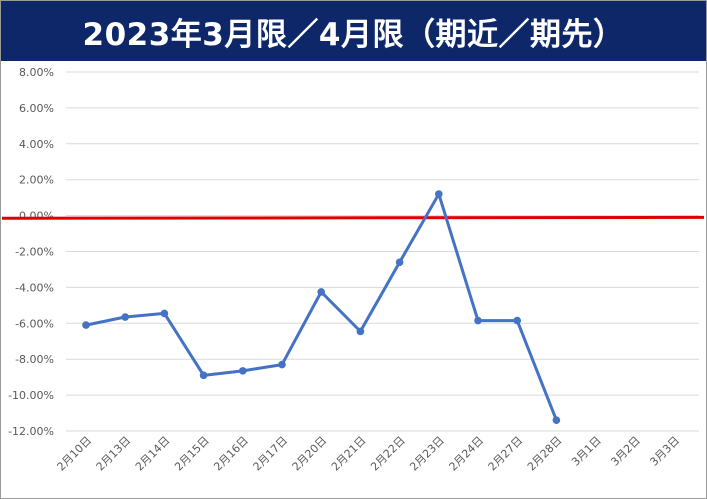 Image resolution: width=707 pixels, height=499 pixels. I want to click on x-tick-label: 3月3日, so click(664, 451).